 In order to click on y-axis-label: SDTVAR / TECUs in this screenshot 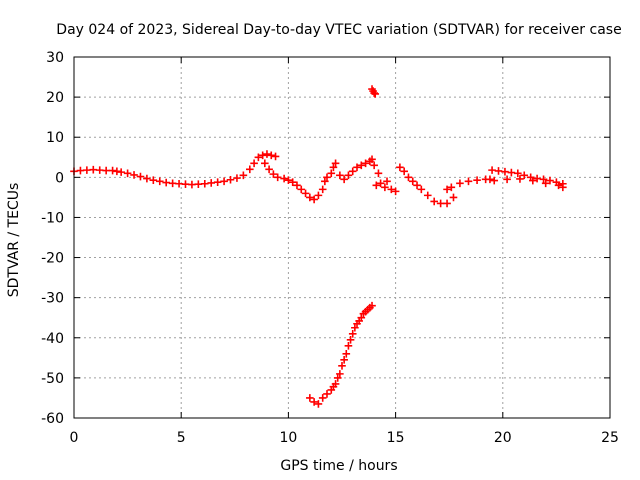, I will do `click(14, 240)`.